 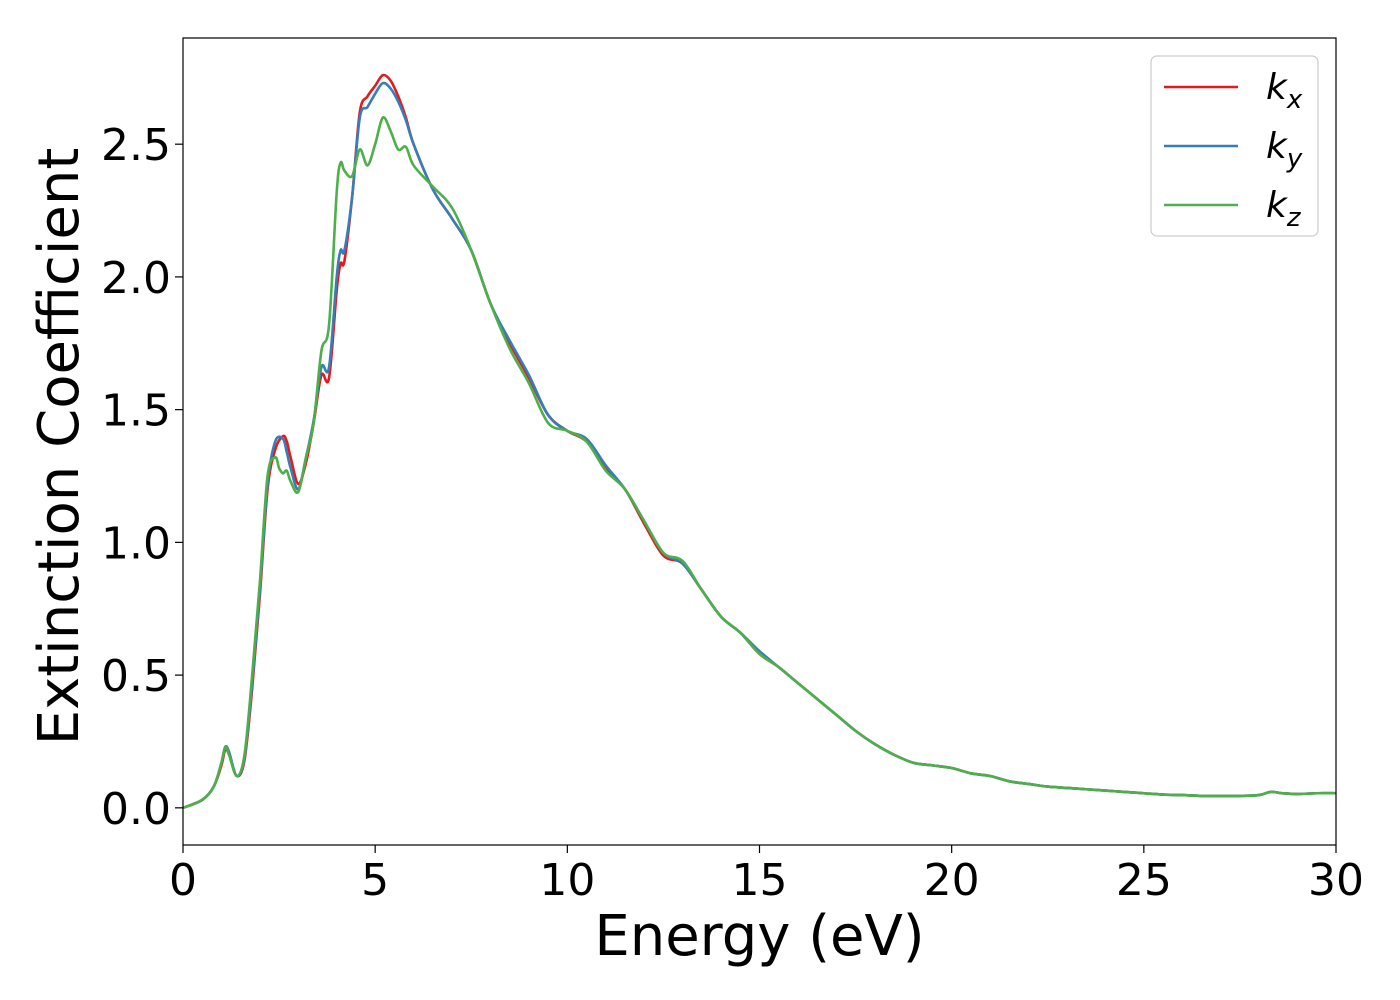 What do you see at coordinates (136, 809) in the screenshot?
I see `y-tick-label: 0.0` at bounding box center [136, 809].